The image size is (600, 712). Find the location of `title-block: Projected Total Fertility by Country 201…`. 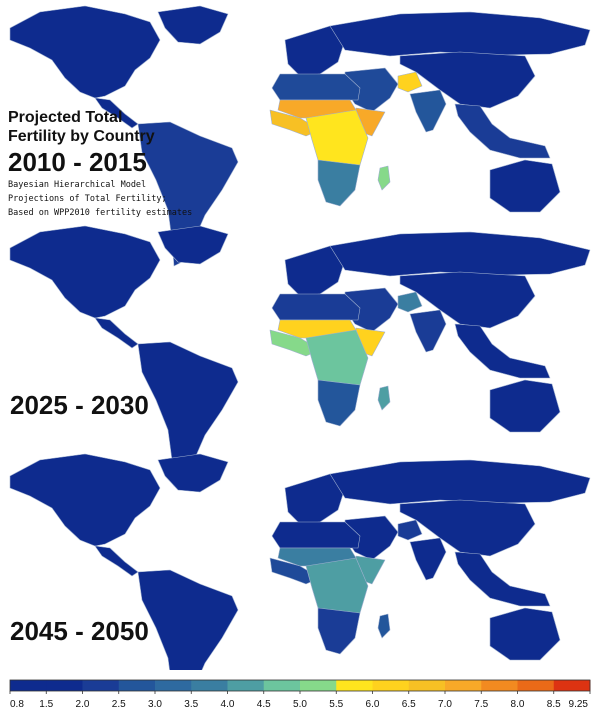

title-block: Projected Total Fertility by Country 201… is located at coordinates (100, 163).